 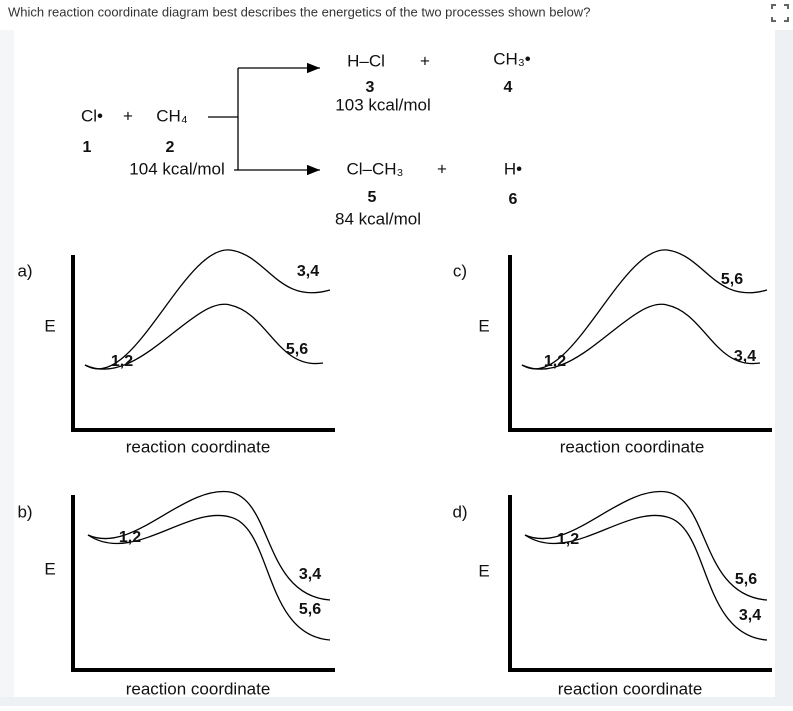 I want to click on species: CH₃•, so click(x=511, y=58).